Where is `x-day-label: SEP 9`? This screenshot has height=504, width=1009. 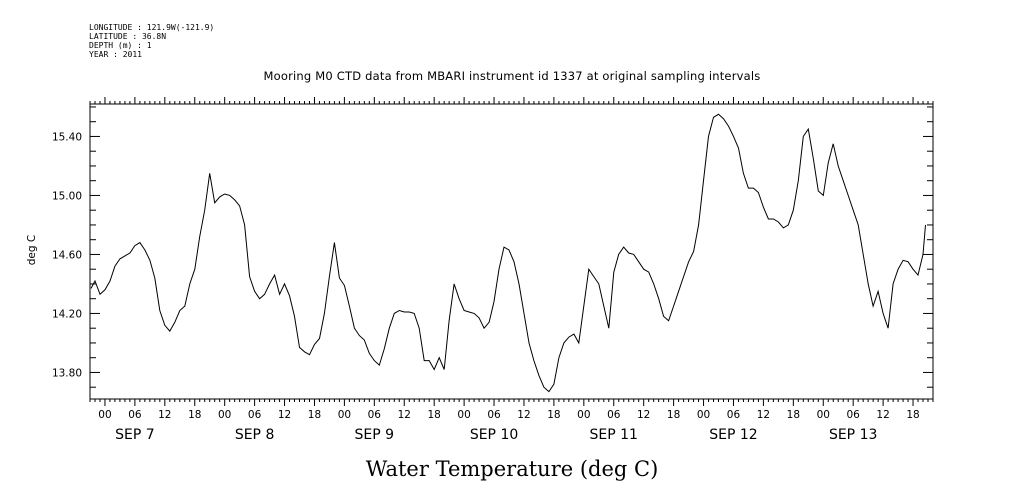
x-day-label: SEP 9 is located at coordinates (375, 435).